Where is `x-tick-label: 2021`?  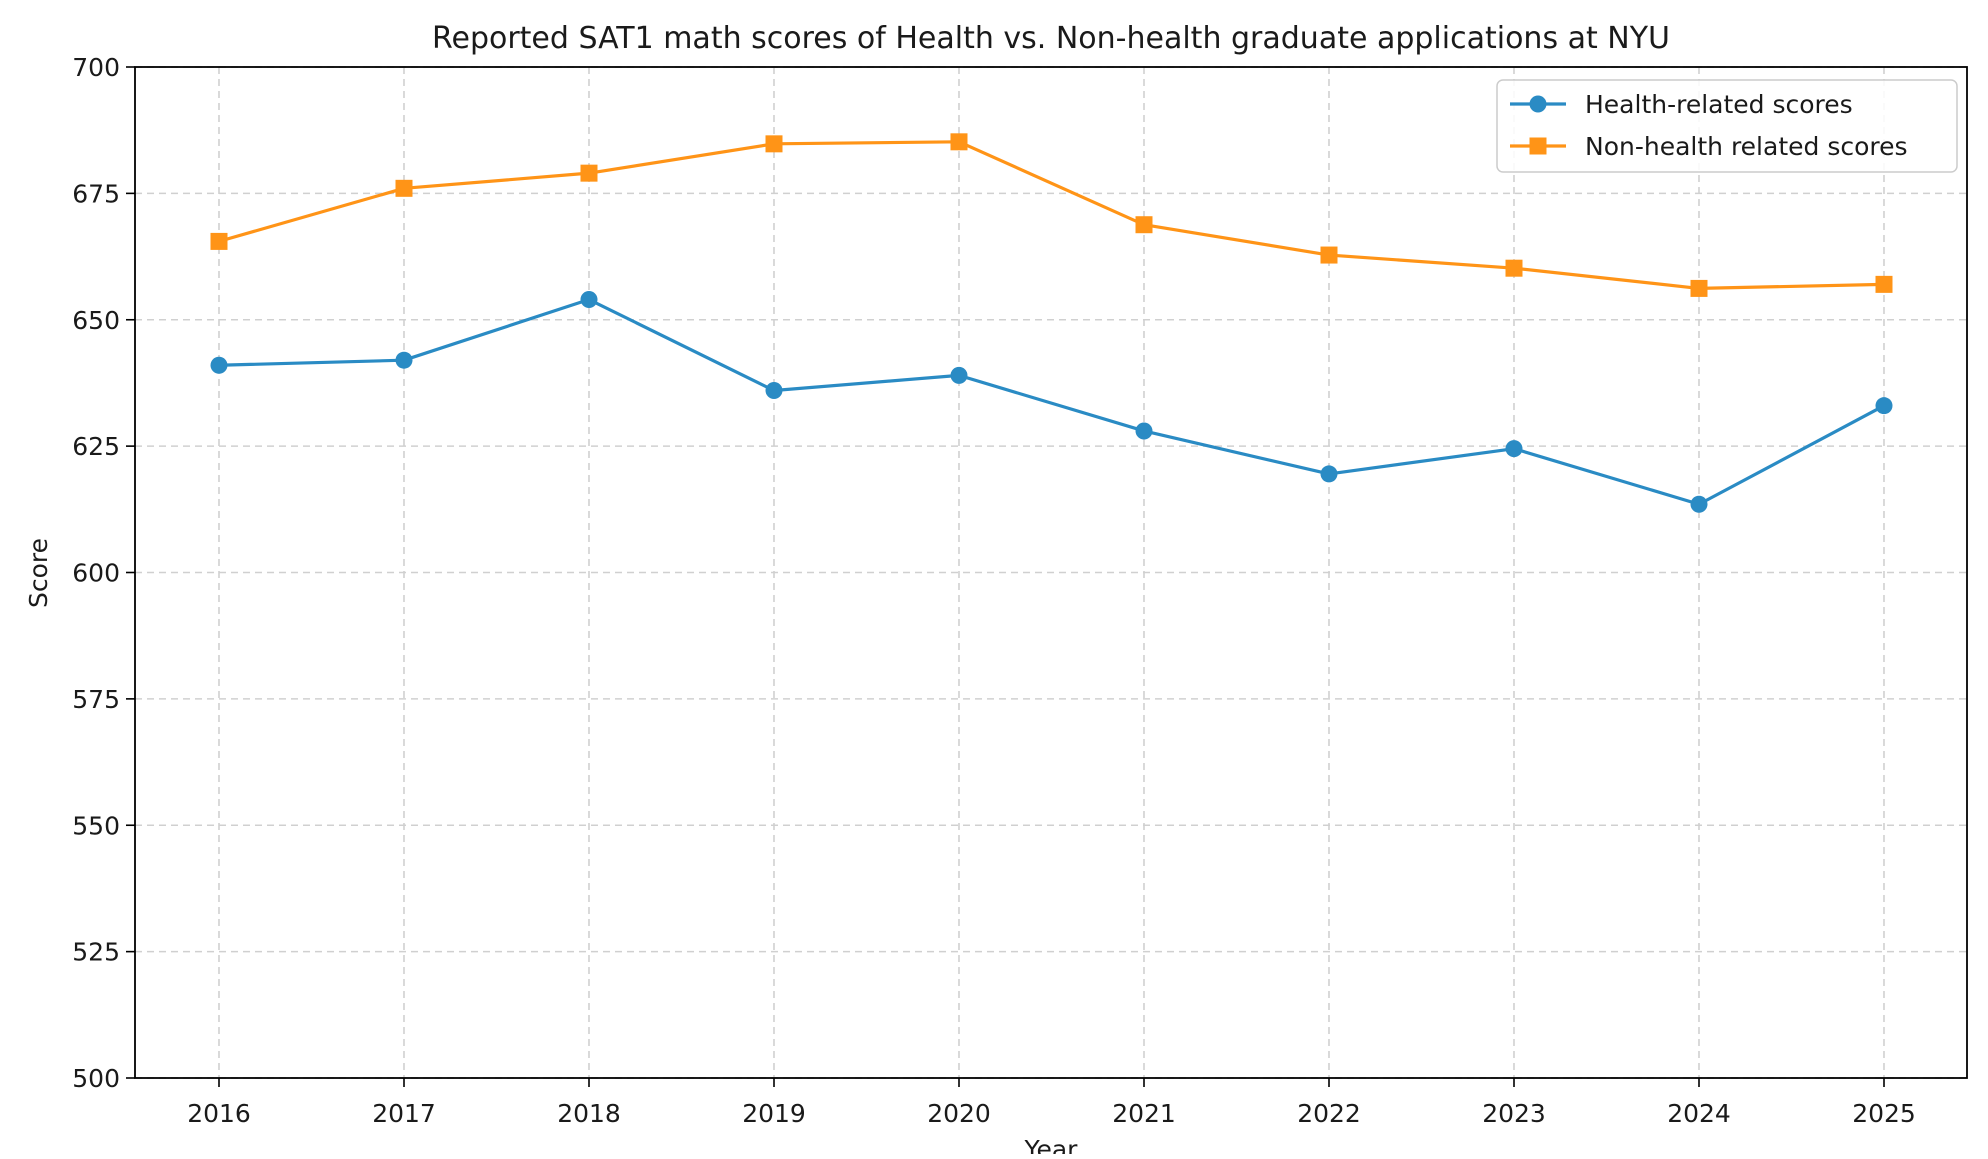
x-tick-label: 2021 is located at coordinates (1144, 1113).